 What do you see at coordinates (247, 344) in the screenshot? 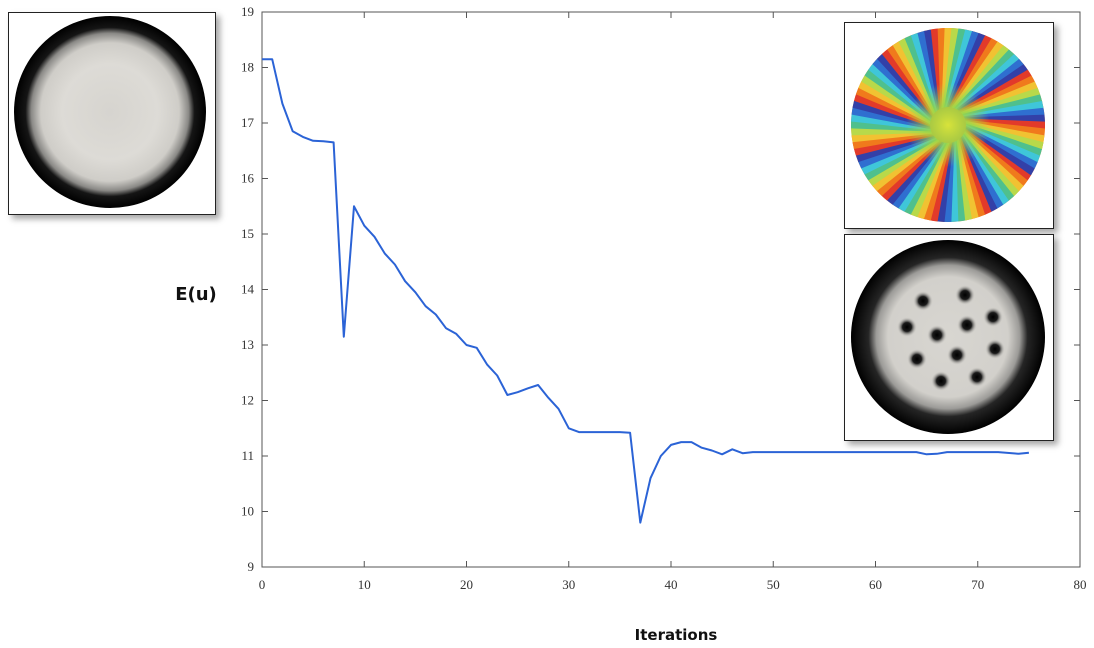
I see `y-tick-label: 13` at bounding box center [247, 344].